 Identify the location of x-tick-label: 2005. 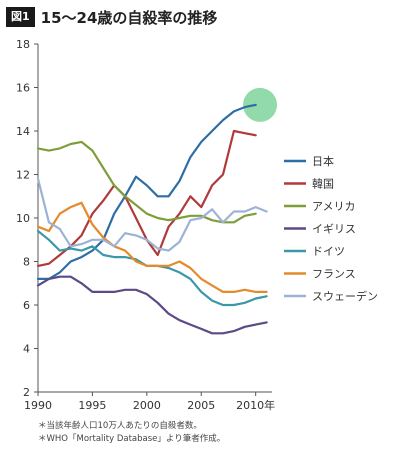
(201, 405).